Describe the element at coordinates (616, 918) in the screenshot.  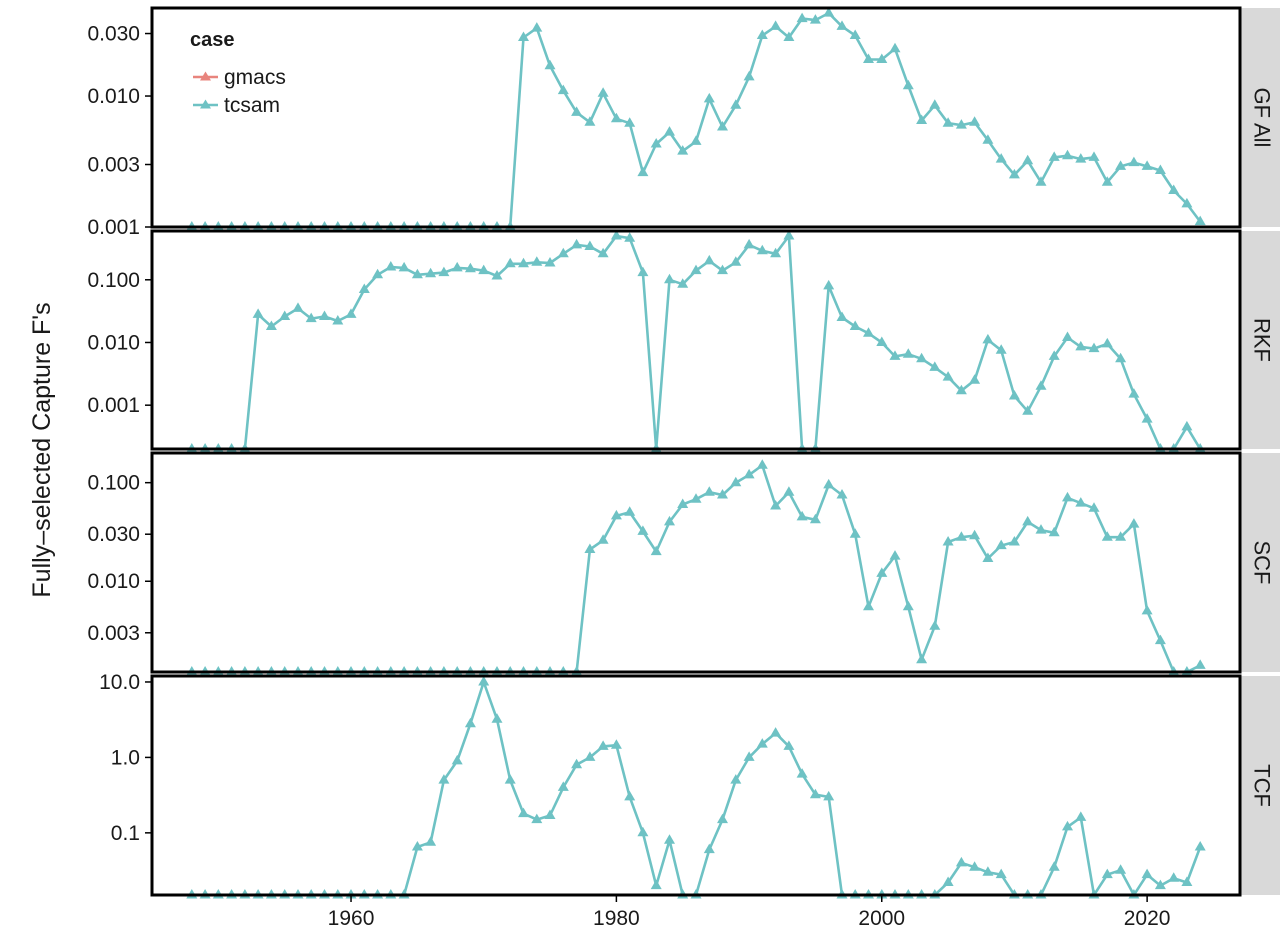
I see `x-tick-label: 1980` at that location.